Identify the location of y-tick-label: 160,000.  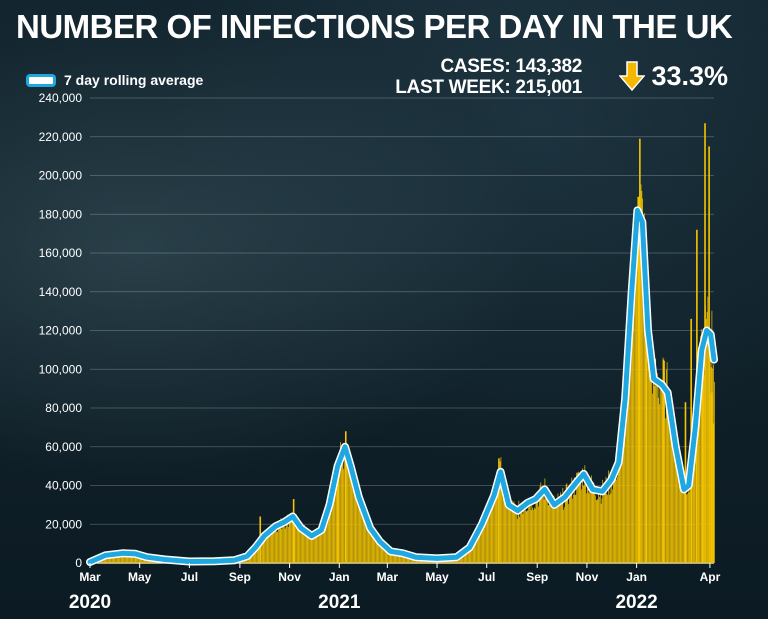
(61, 253).